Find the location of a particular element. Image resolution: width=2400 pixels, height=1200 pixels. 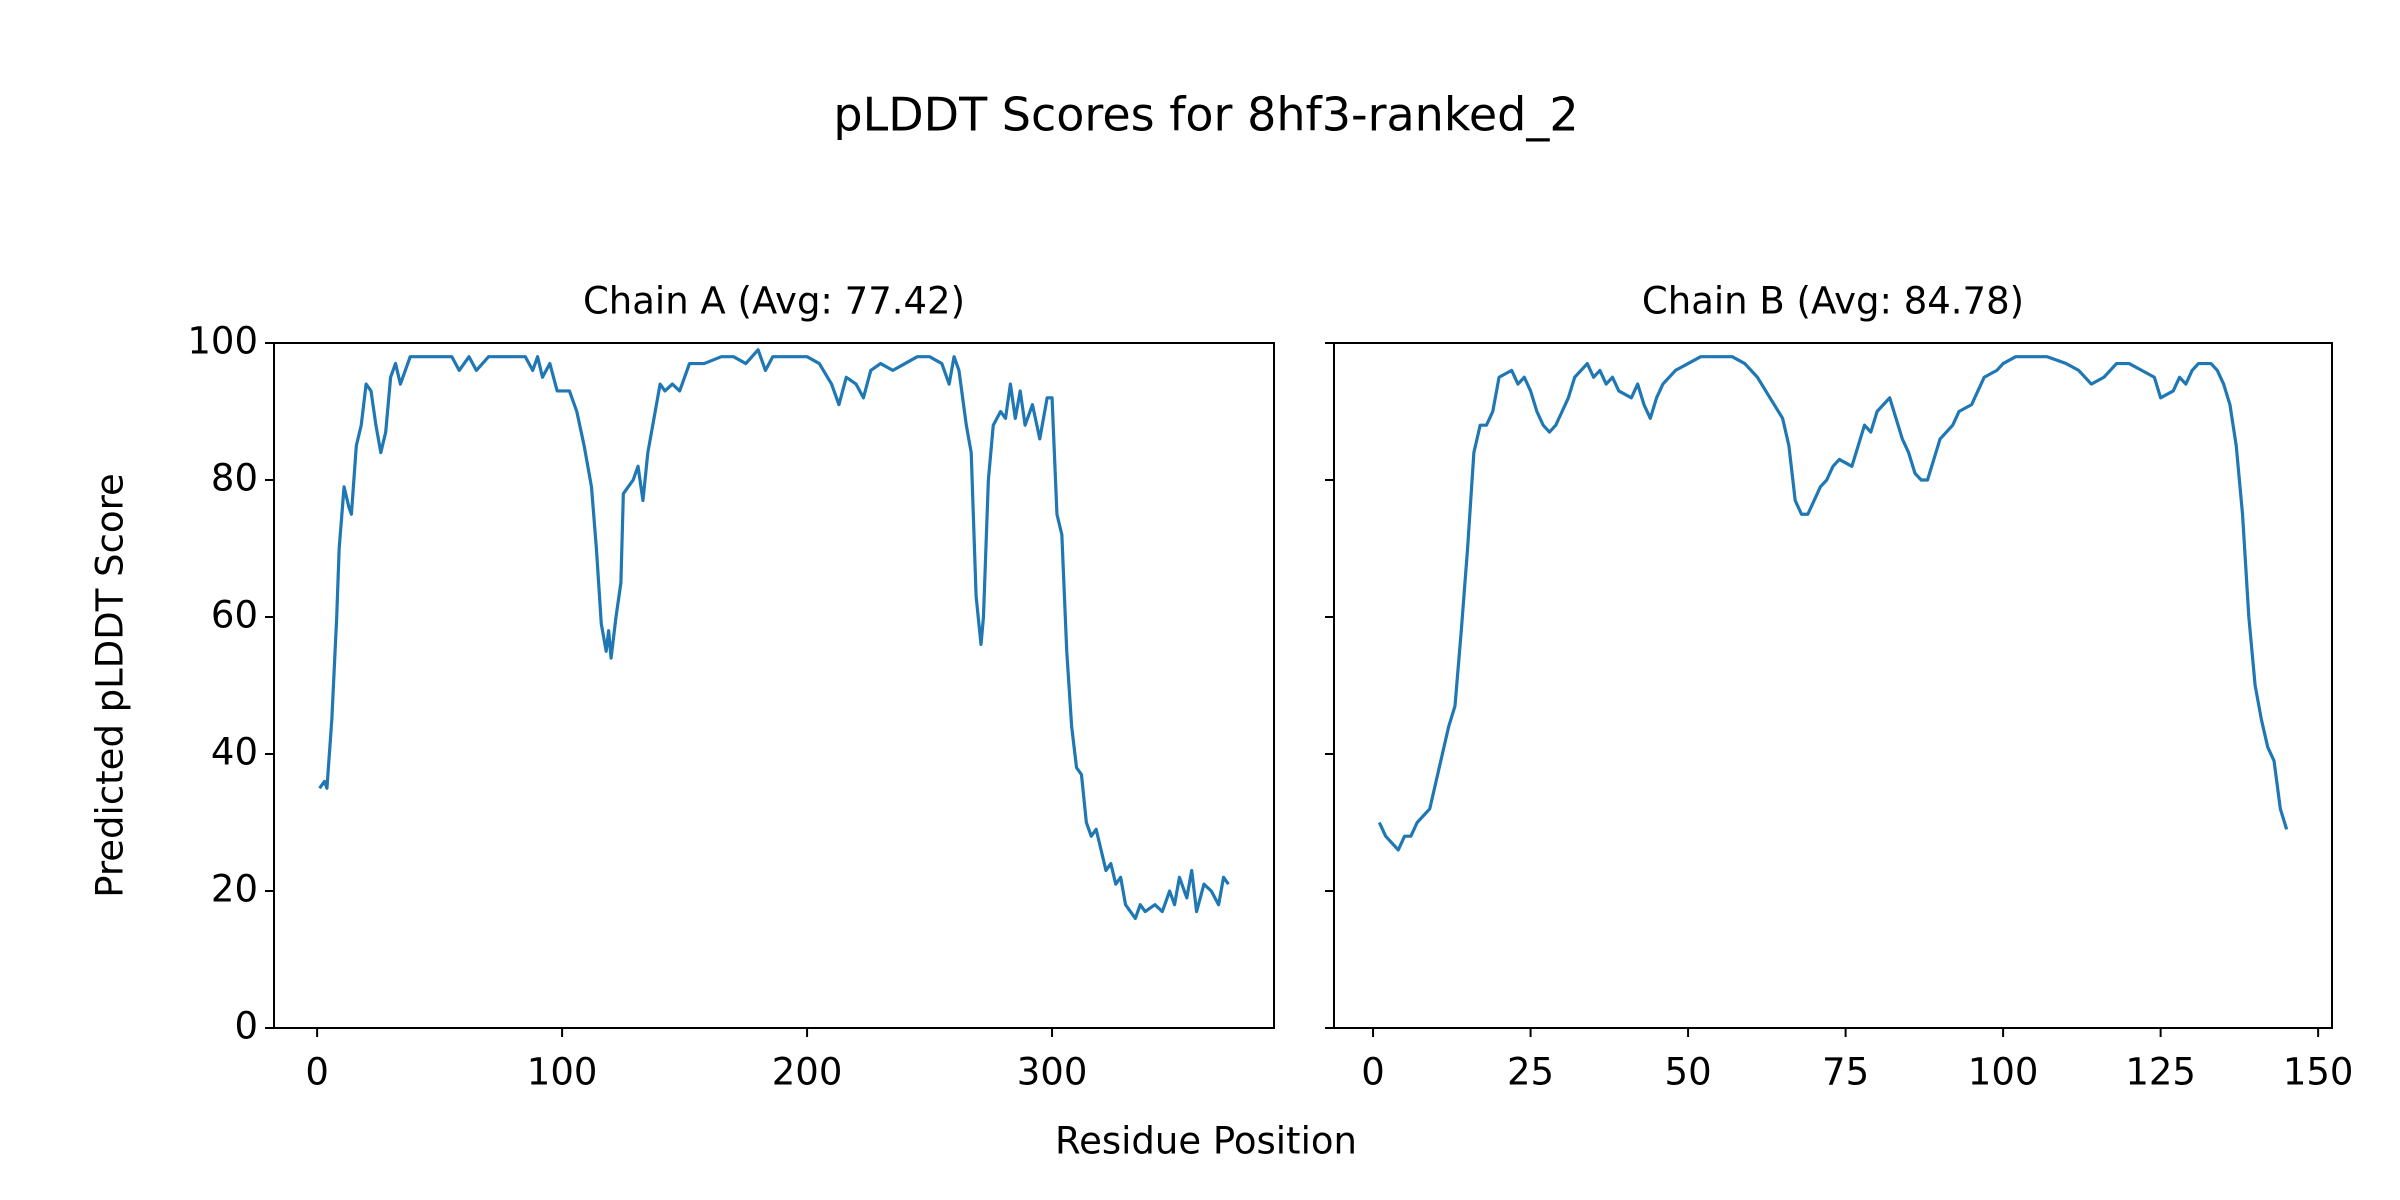

y-axis-label: Predicted pLDDT Score is located at coordinates (110, 685).